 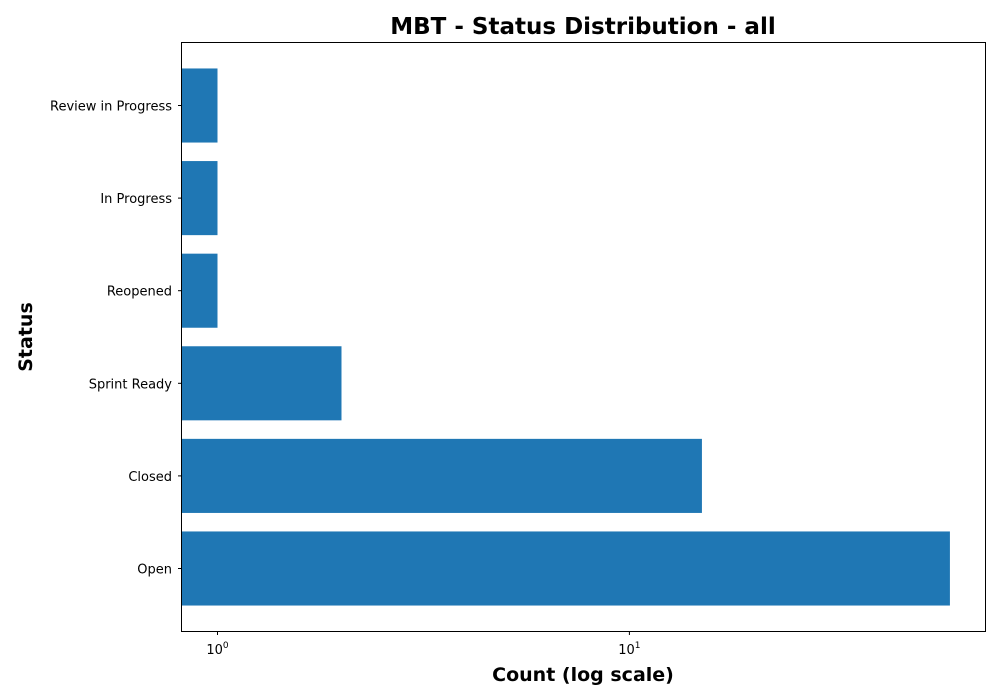 What do you see at coordinates (200, 105) in the screenshot?
I see `bar-review-in-progress` at bounding box center [200, 105].